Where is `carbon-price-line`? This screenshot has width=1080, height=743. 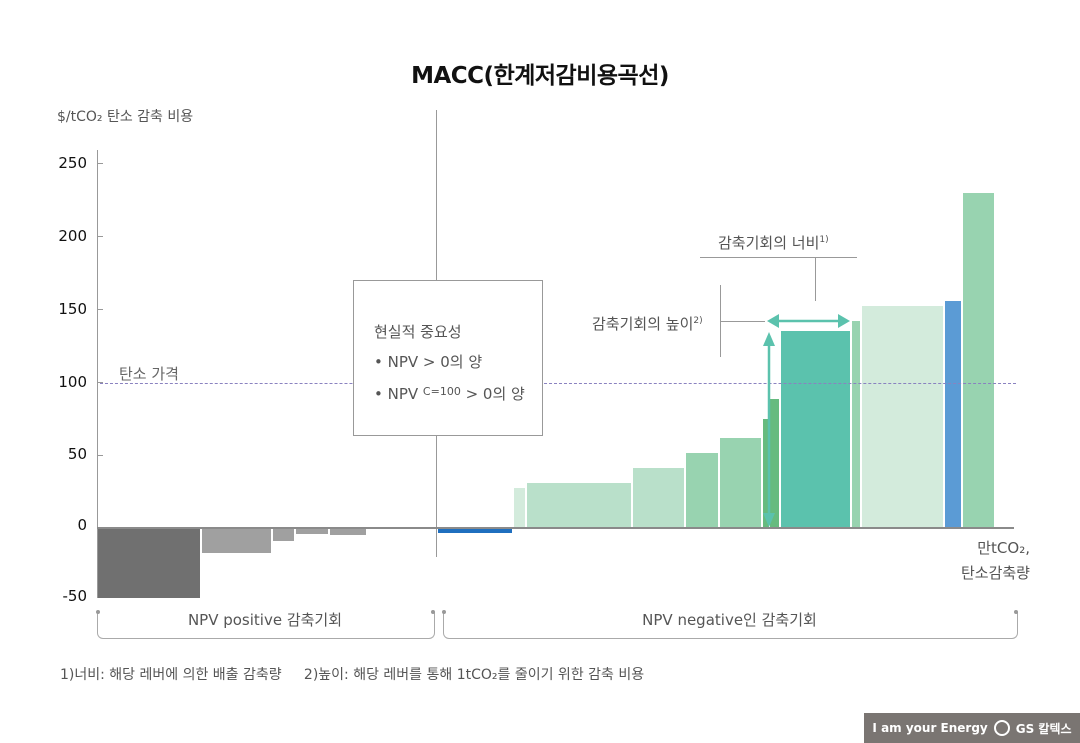 carbon-price-line is located at coordinates (558, 383).